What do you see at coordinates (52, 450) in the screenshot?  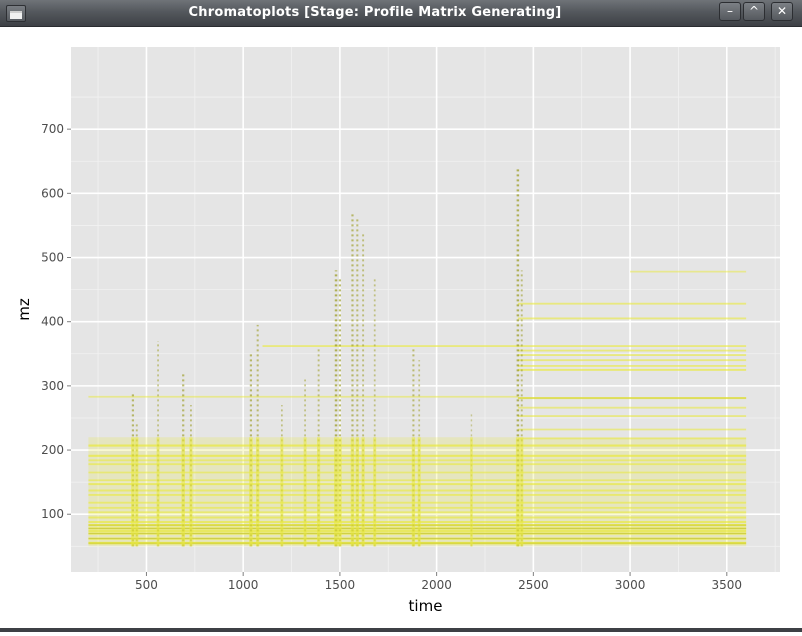 I see `y-tick-label: 200` at bounding box center [52, 450].